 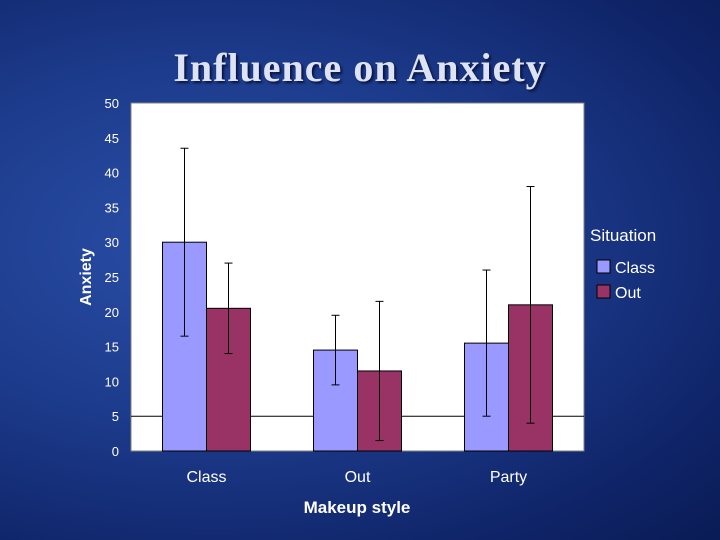 I want to click on y-tick-label: 50, so click(x=112, y=103).